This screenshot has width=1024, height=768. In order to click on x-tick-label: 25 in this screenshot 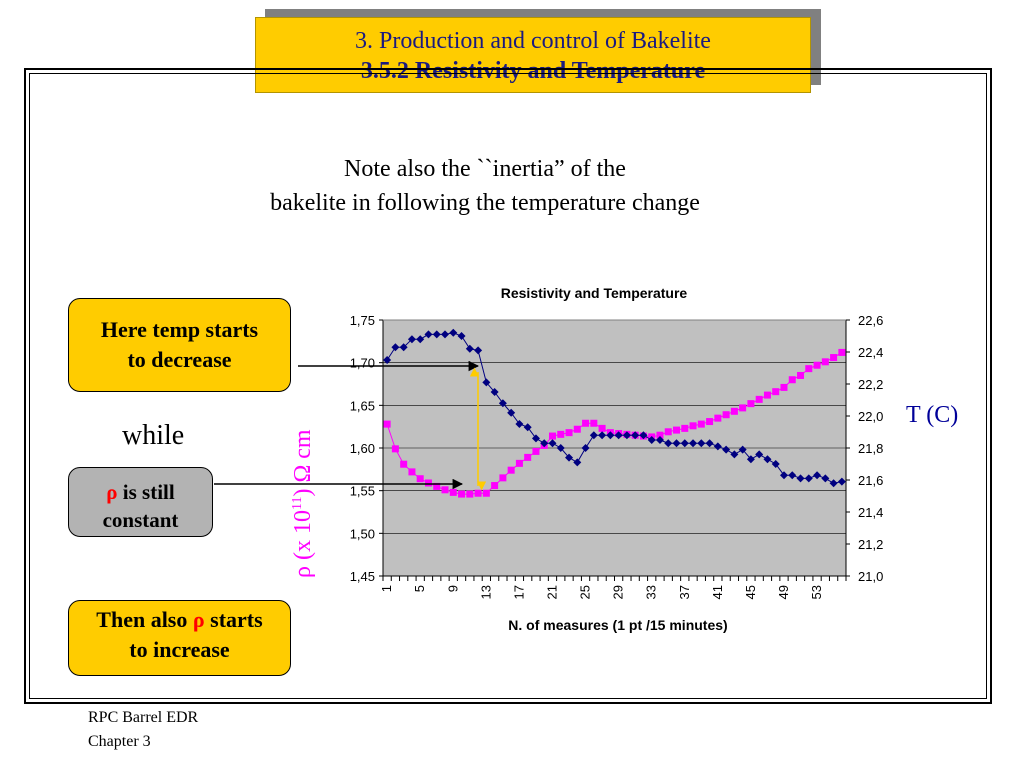, I will do `click(585, 592)`.